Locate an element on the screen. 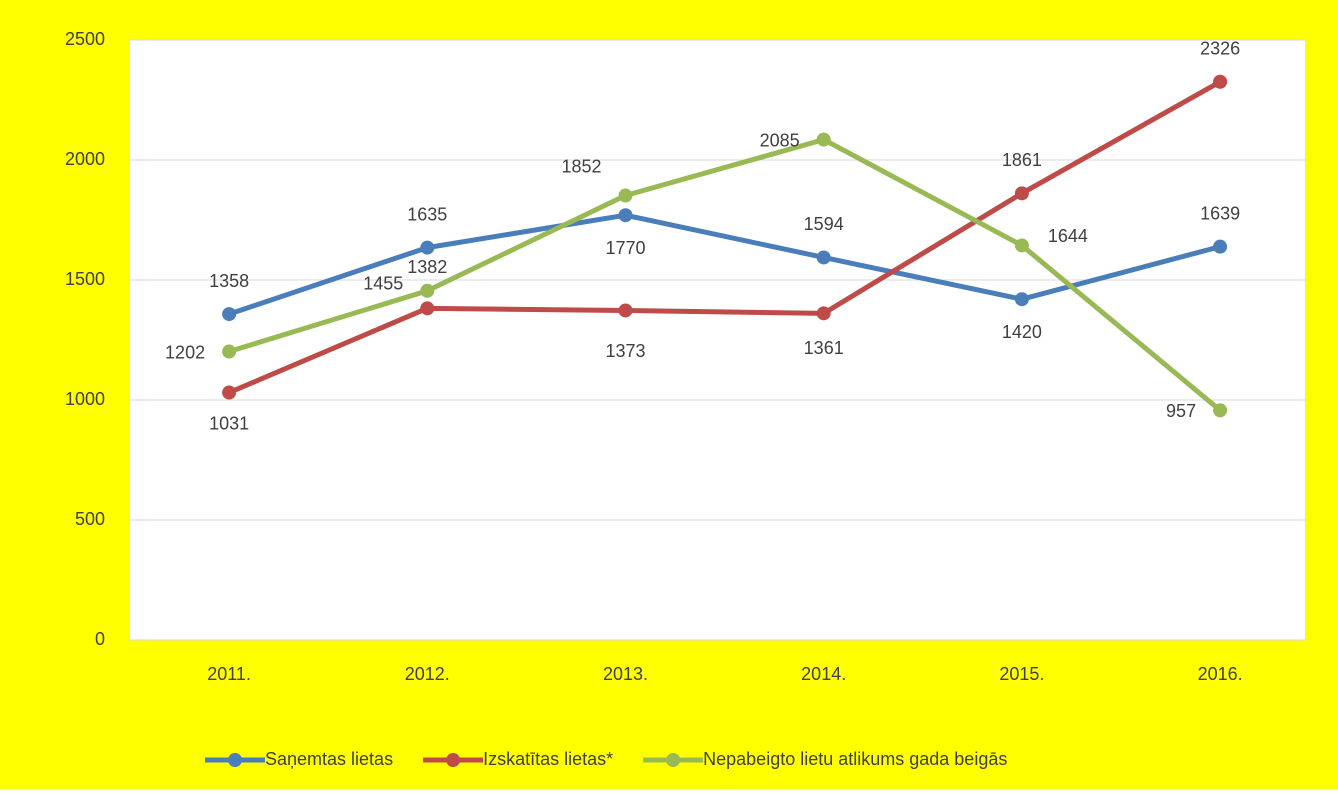 Image resolution: width=1338 pixels, height=794 pixels. data-label: 1455 is located at coordinates (383, 284).